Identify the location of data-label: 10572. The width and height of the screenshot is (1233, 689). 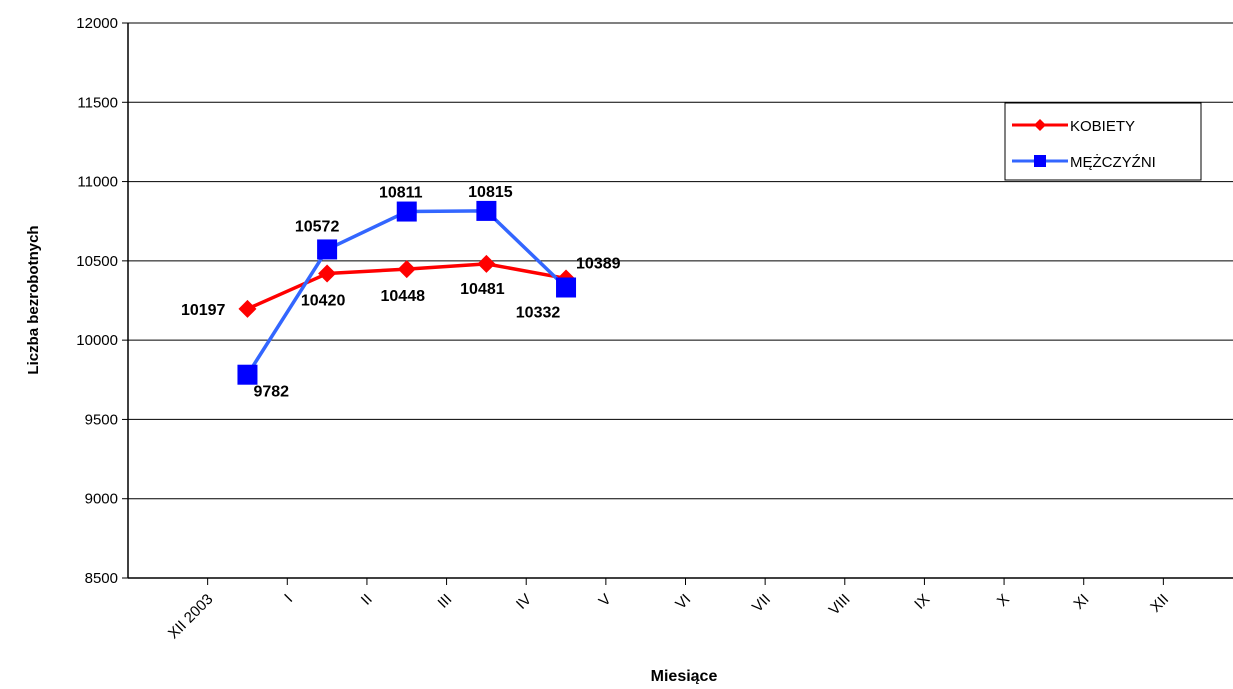
(317, 226).